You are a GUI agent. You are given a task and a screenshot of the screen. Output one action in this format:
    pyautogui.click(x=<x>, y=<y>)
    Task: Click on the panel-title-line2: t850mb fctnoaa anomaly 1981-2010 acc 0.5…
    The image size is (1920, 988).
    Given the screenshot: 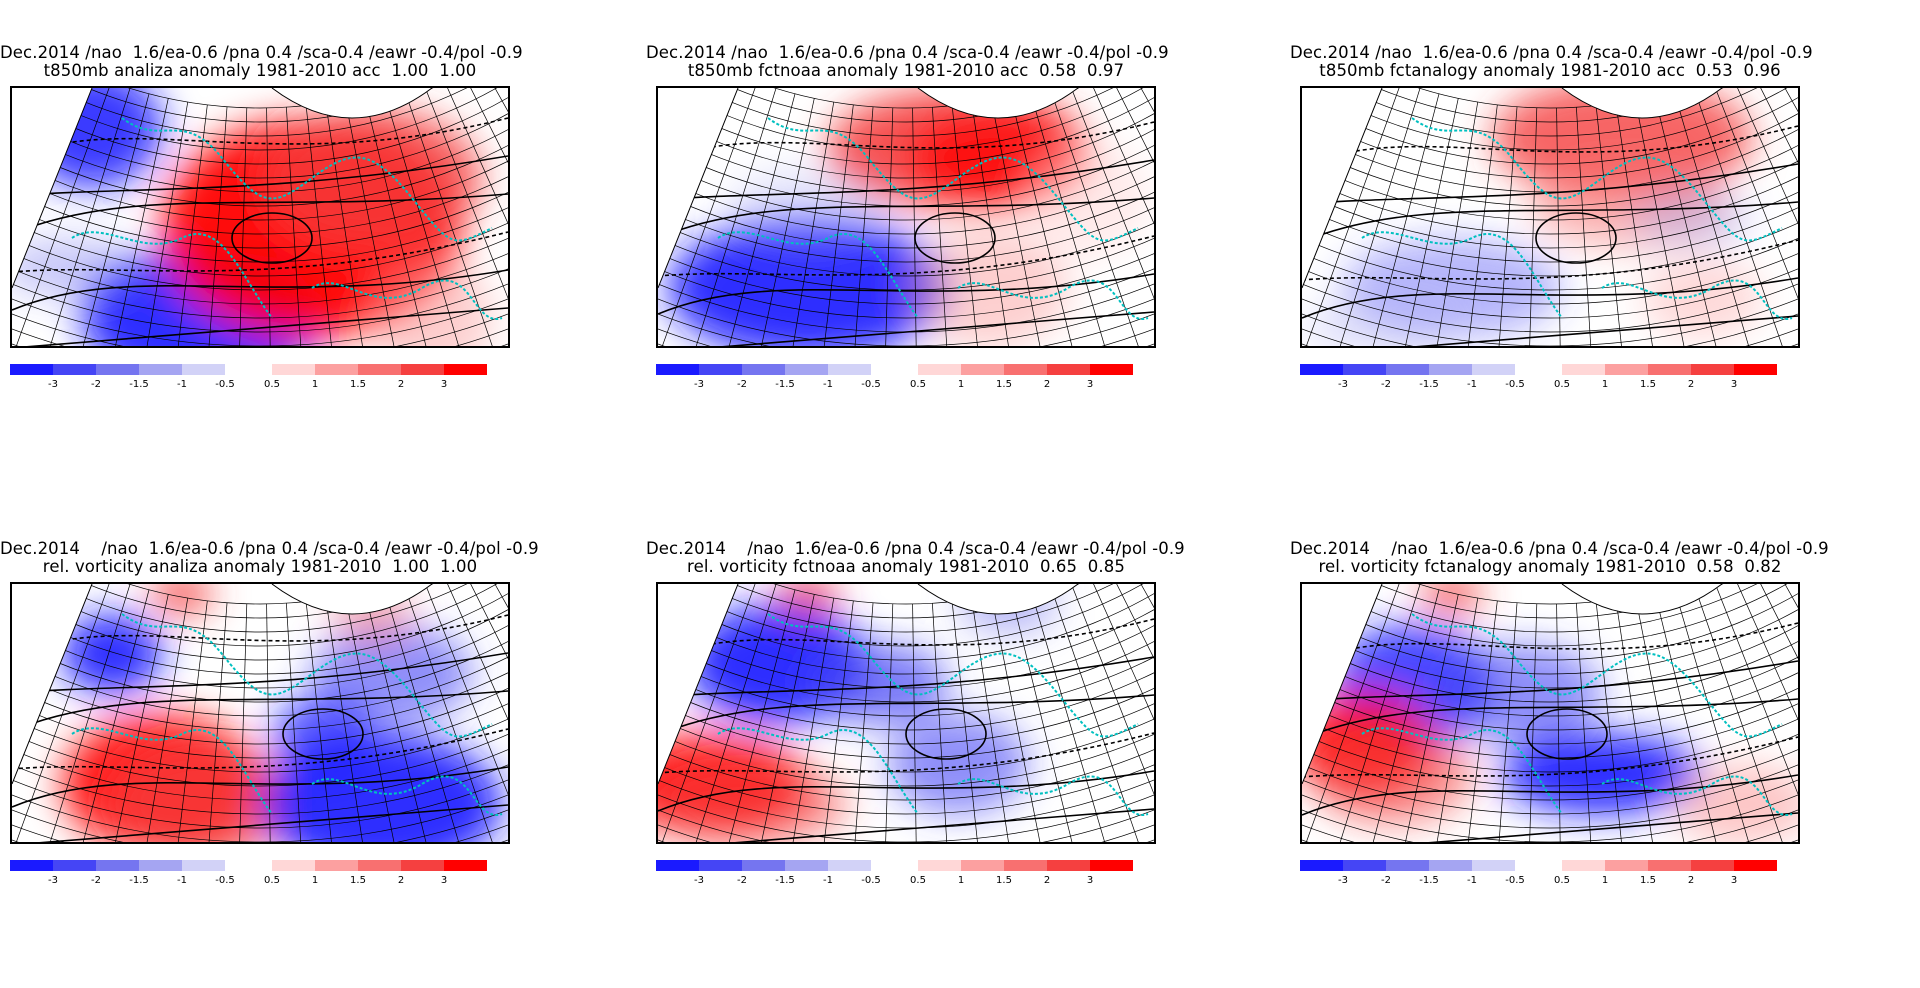 What is the action you would take?
    pyautogui.click(x=906, y=70)
    